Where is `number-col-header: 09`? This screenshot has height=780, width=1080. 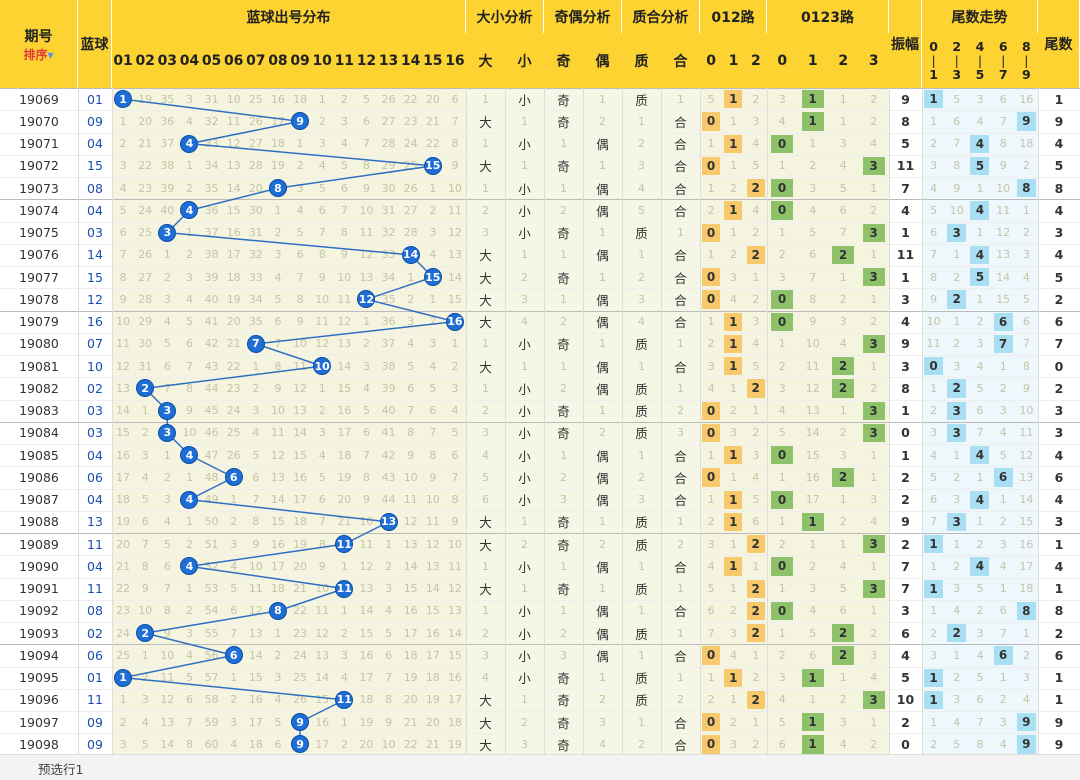
number-col-header: 09 is located at coordinates (300, 60).